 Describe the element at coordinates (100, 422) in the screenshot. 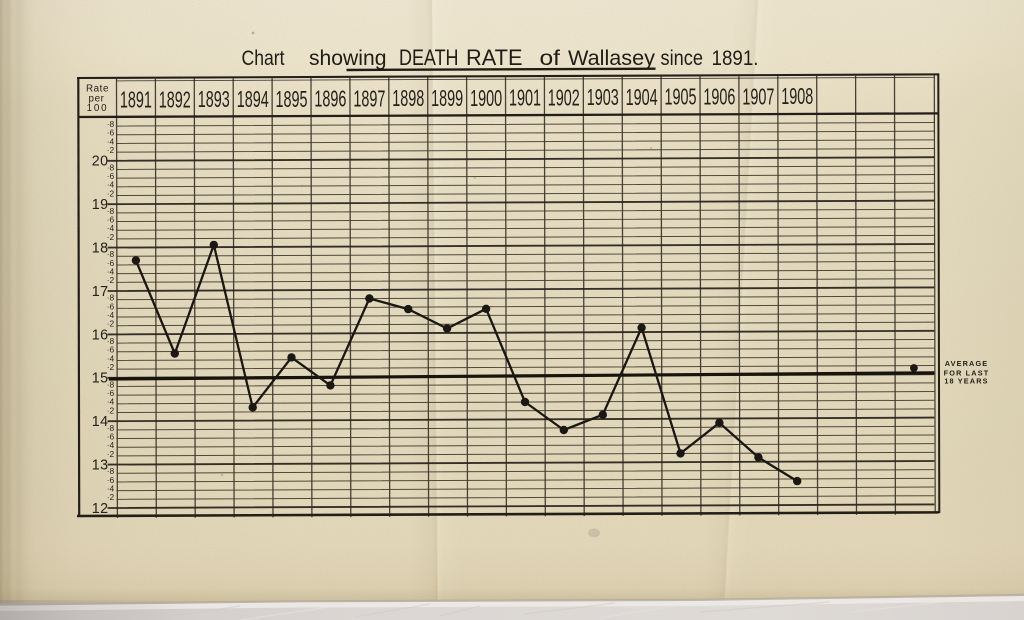

I see `svg-text: 14` at that location.